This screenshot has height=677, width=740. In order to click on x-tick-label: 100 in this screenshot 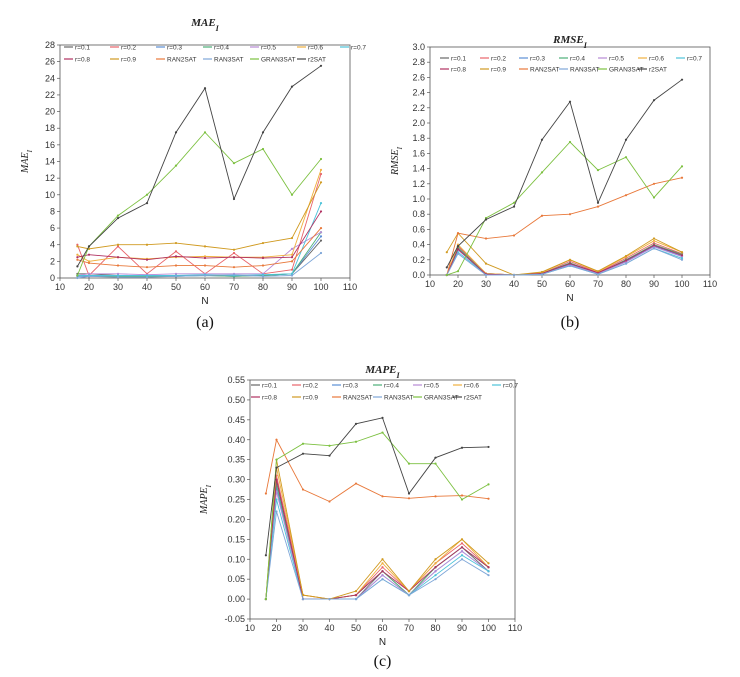, I will do `click(488, 628)`.